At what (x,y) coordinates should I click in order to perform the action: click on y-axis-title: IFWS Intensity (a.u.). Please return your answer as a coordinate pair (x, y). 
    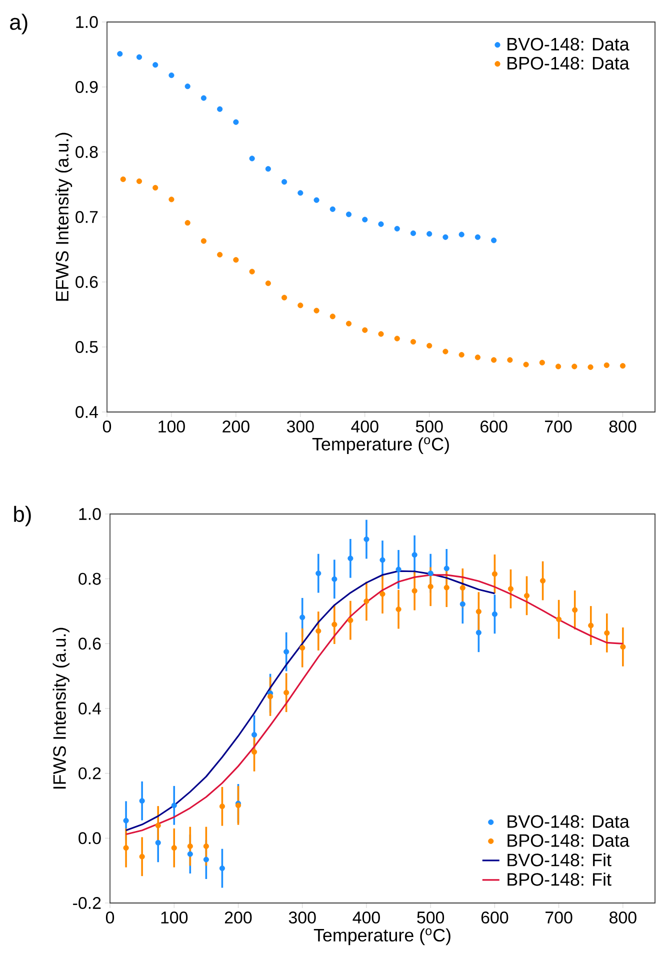
    Looking at the image, I should click on (61, 708).